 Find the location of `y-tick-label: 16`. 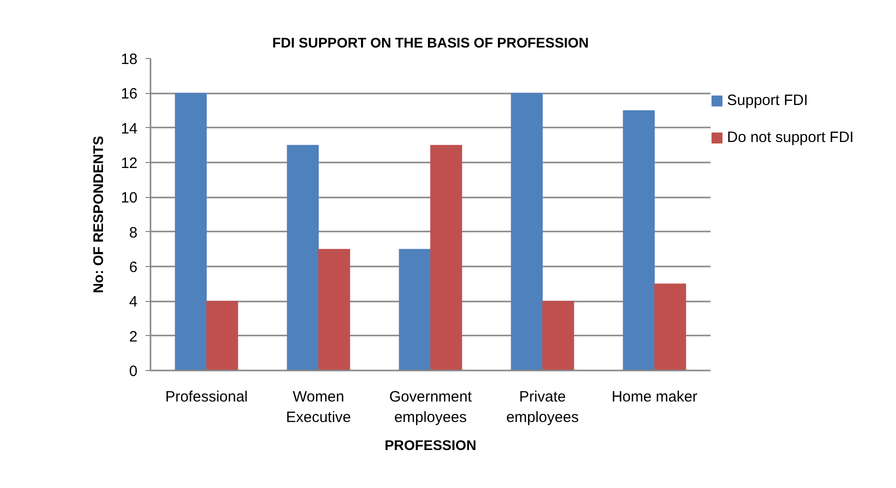

y-tick-label: 16 is located at coordinates (129, 94).